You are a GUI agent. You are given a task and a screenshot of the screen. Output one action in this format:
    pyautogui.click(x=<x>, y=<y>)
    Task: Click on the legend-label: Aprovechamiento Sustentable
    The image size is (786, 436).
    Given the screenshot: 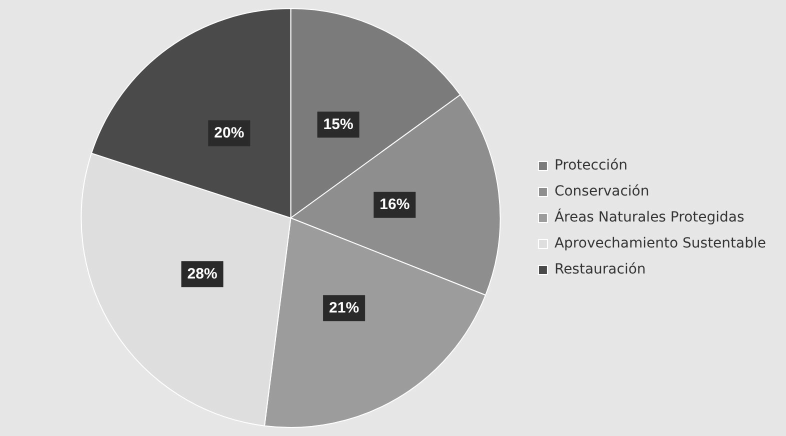 What is the action you would take?
    pyautogui.click(x=660, y=244)
    